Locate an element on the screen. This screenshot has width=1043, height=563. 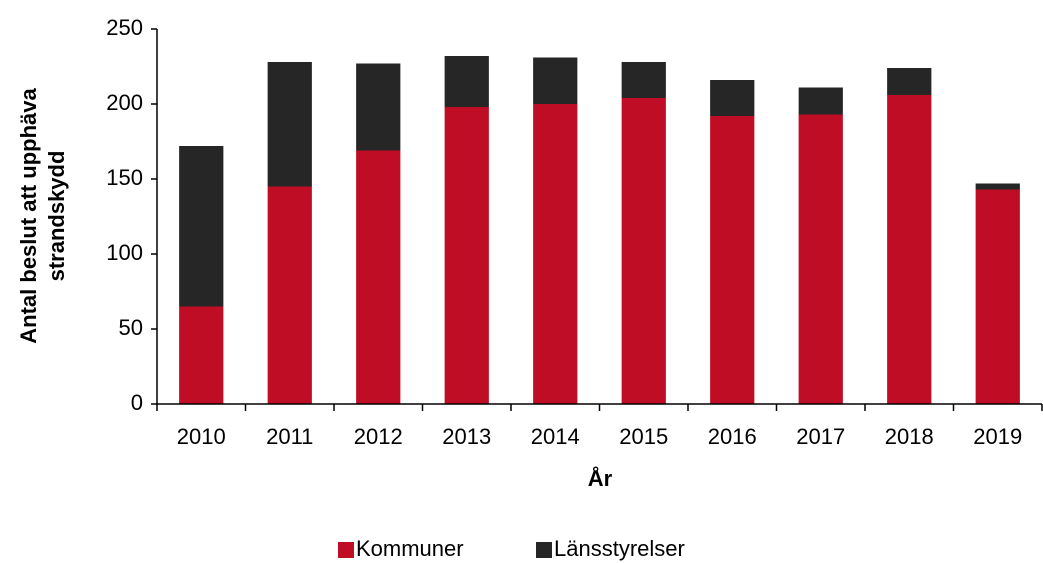
x-tick-label: 2012 is located at coordinates (378, 436).